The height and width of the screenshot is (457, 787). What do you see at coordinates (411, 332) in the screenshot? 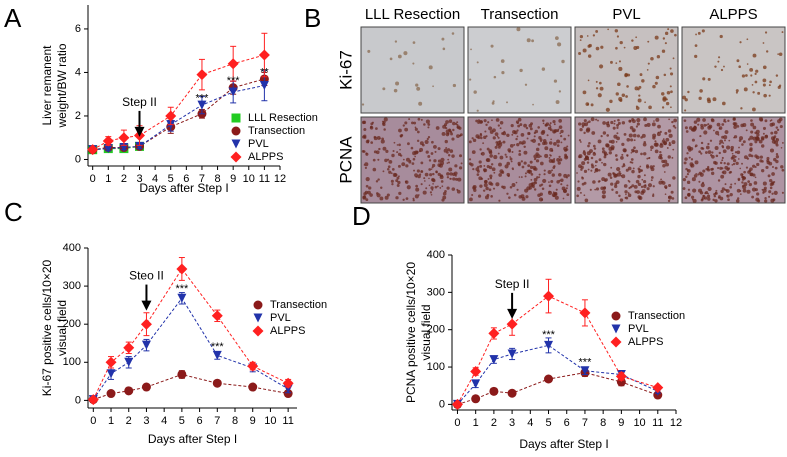
I see `y-axis-title: PCNA positive cells/10×20` at bounding box center [411, 332].